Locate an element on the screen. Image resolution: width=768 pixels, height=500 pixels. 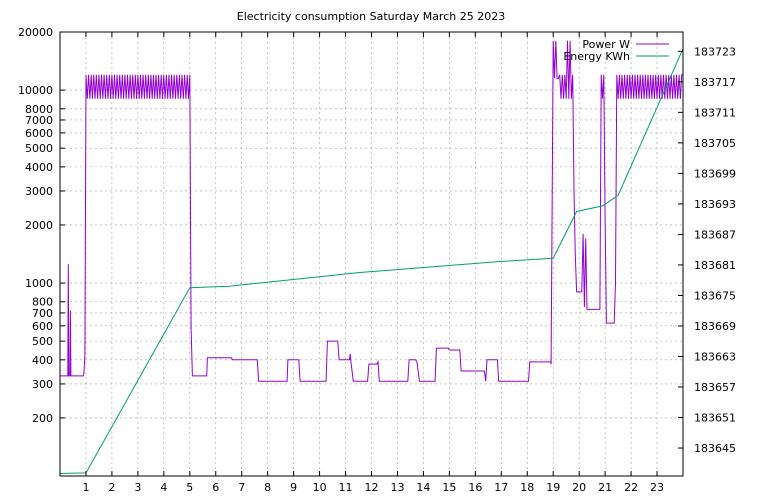
y2-tick-label: 183687 is located at coordinates (715, 234).